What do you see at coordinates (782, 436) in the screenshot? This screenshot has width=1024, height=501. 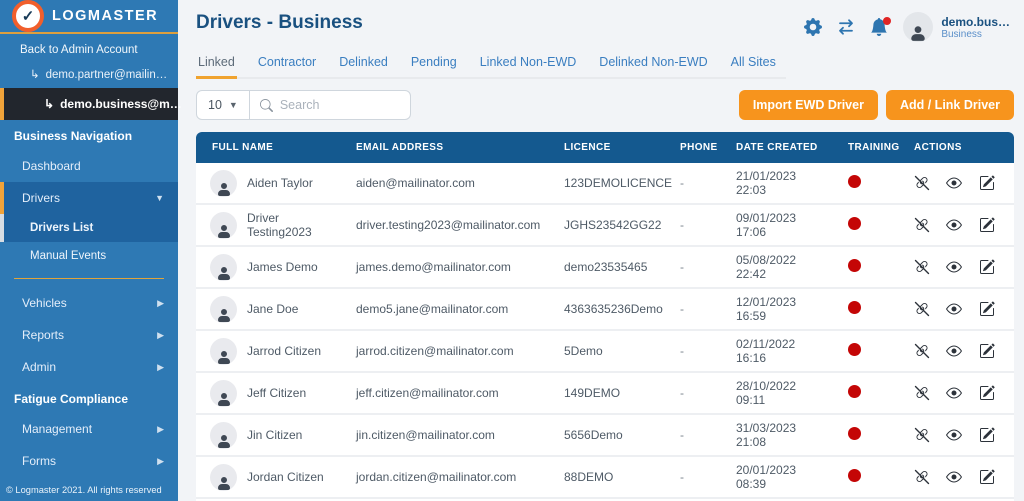 I see `driver-date-created: 31/03/2023 21:08` at bounding box center [782, 436].